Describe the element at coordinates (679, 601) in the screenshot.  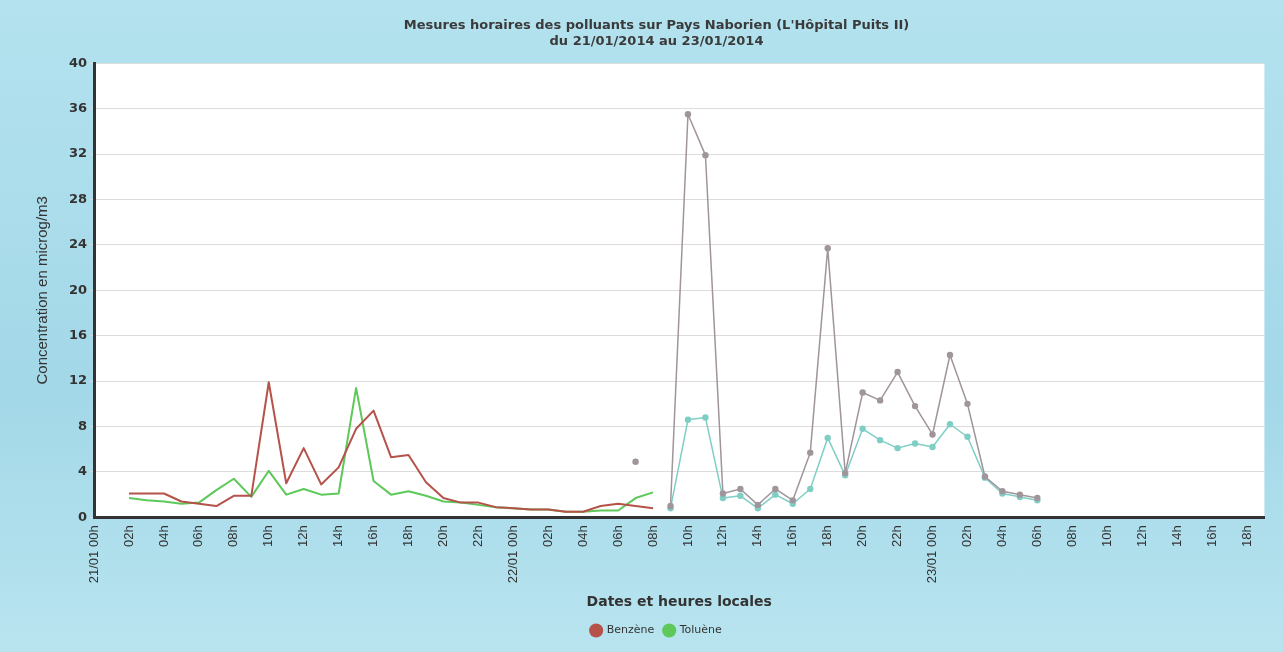
I see `x-axis-title: Dates et heures locales` at that location.